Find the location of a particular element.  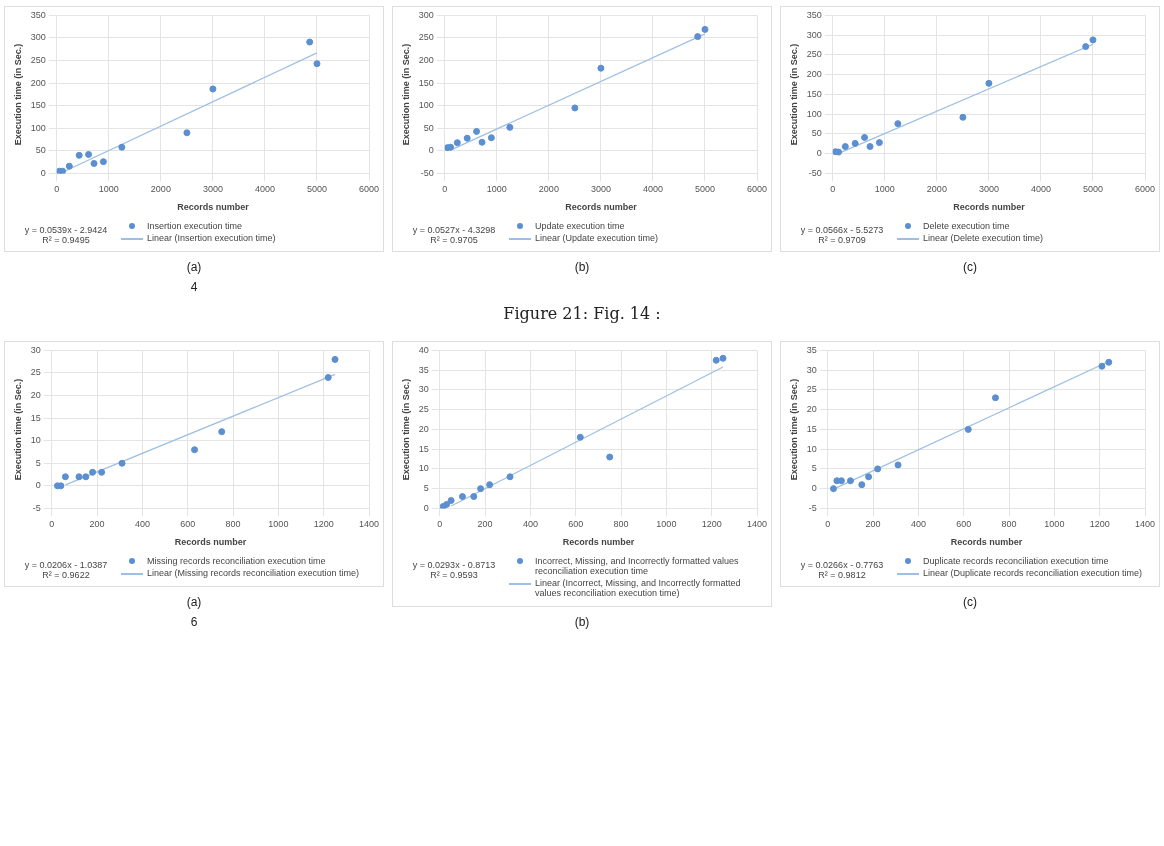

text: y = 0.0293x - 0.8713 is located at coordinates (454, 565).